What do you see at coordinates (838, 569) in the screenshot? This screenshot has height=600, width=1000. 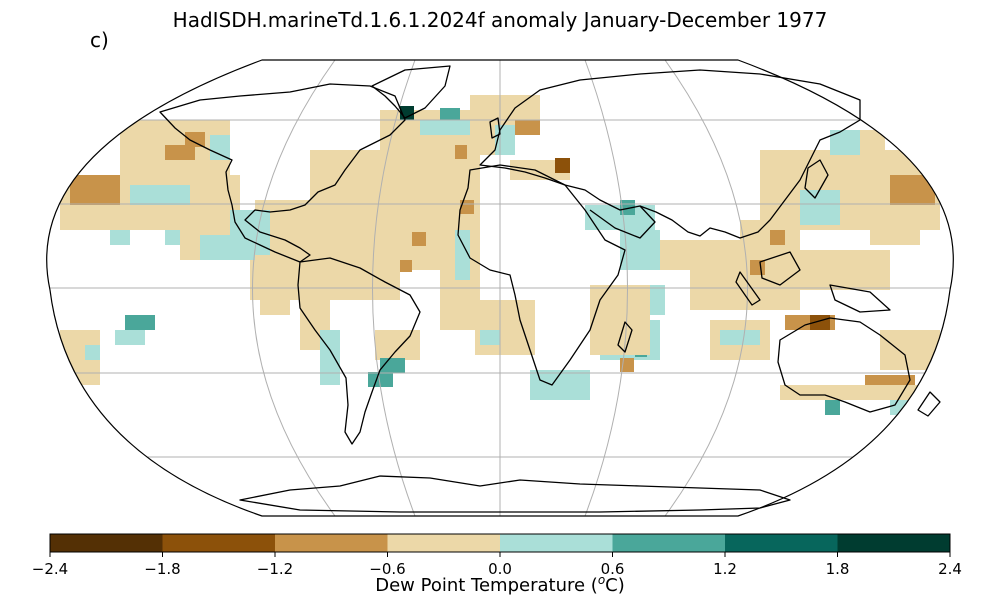 I see `colorbar-tick-label: 1.8` at bounding box center [838, 569].